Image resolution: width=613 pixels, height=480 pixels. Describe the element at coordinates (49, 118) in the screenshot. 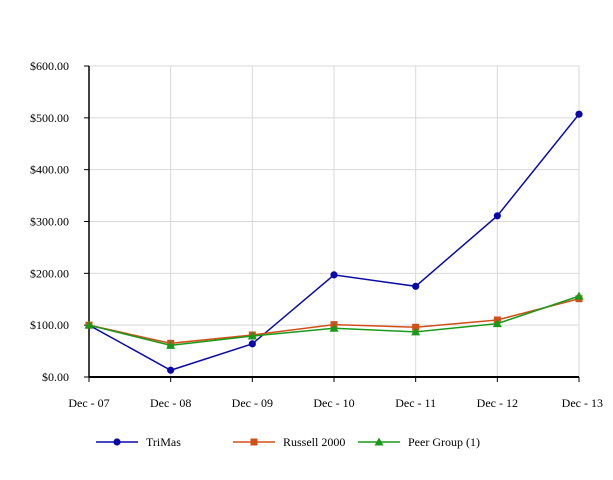

I see `y-tick-label: $500.00` at that location.